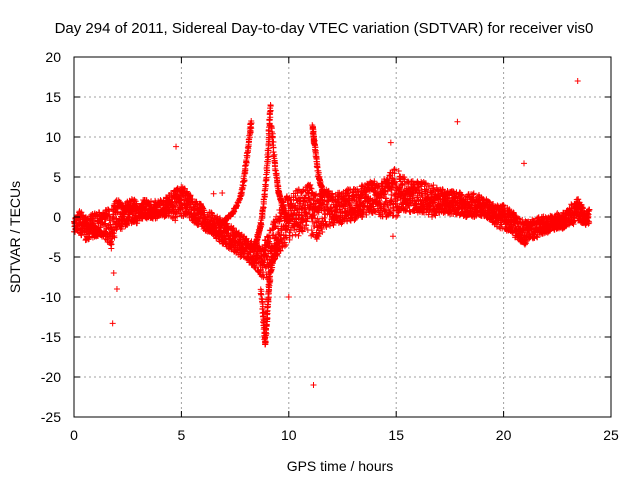 The height and width of the screenshot is (480, 640). What do you see at coordinates (53, 57) in the screenshot?
I see `y-tick-label: 20` at bounding box center [53, 57].